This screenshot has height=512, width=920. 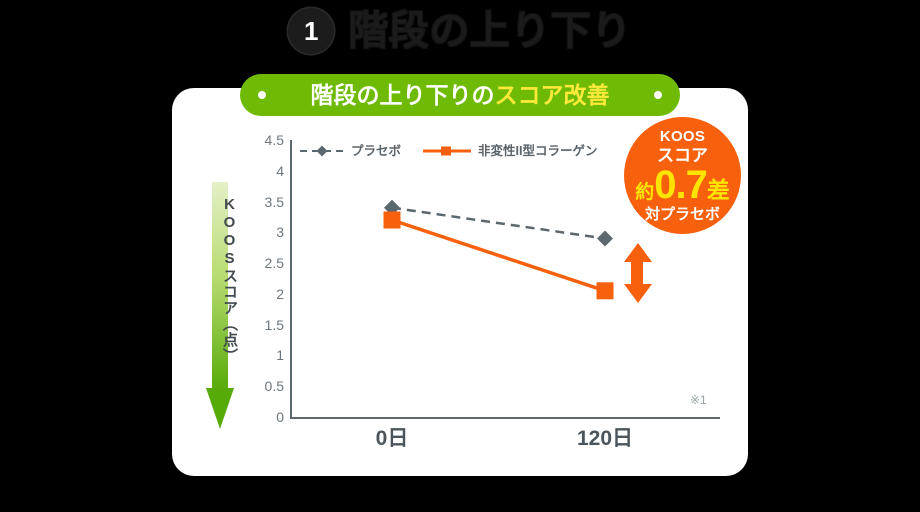 What do you see at coordinates (291, 279) in the screenshot?
I see `y-axis-line` at bounding box center [291, 279].